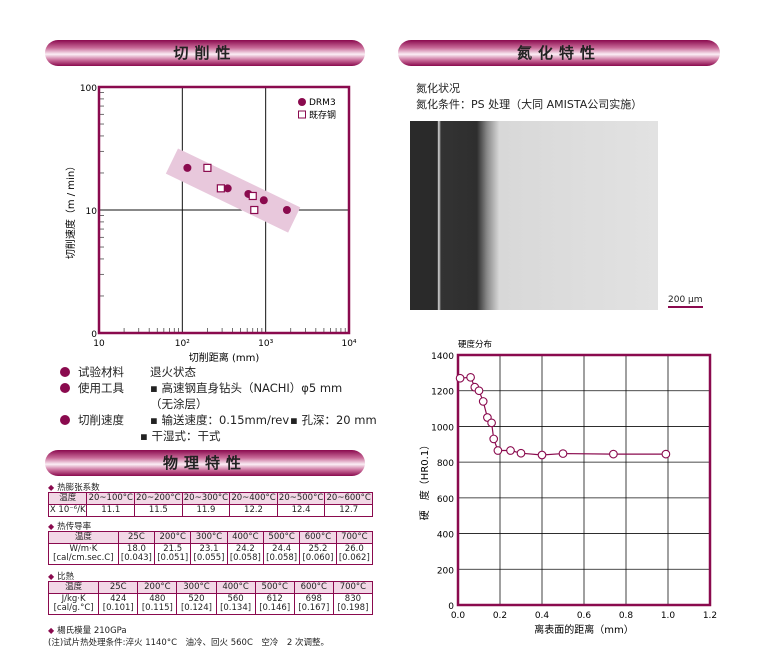 This screenshot has height=656, width=770. I want to click on cell-text: [0.043], so click(136, 558).